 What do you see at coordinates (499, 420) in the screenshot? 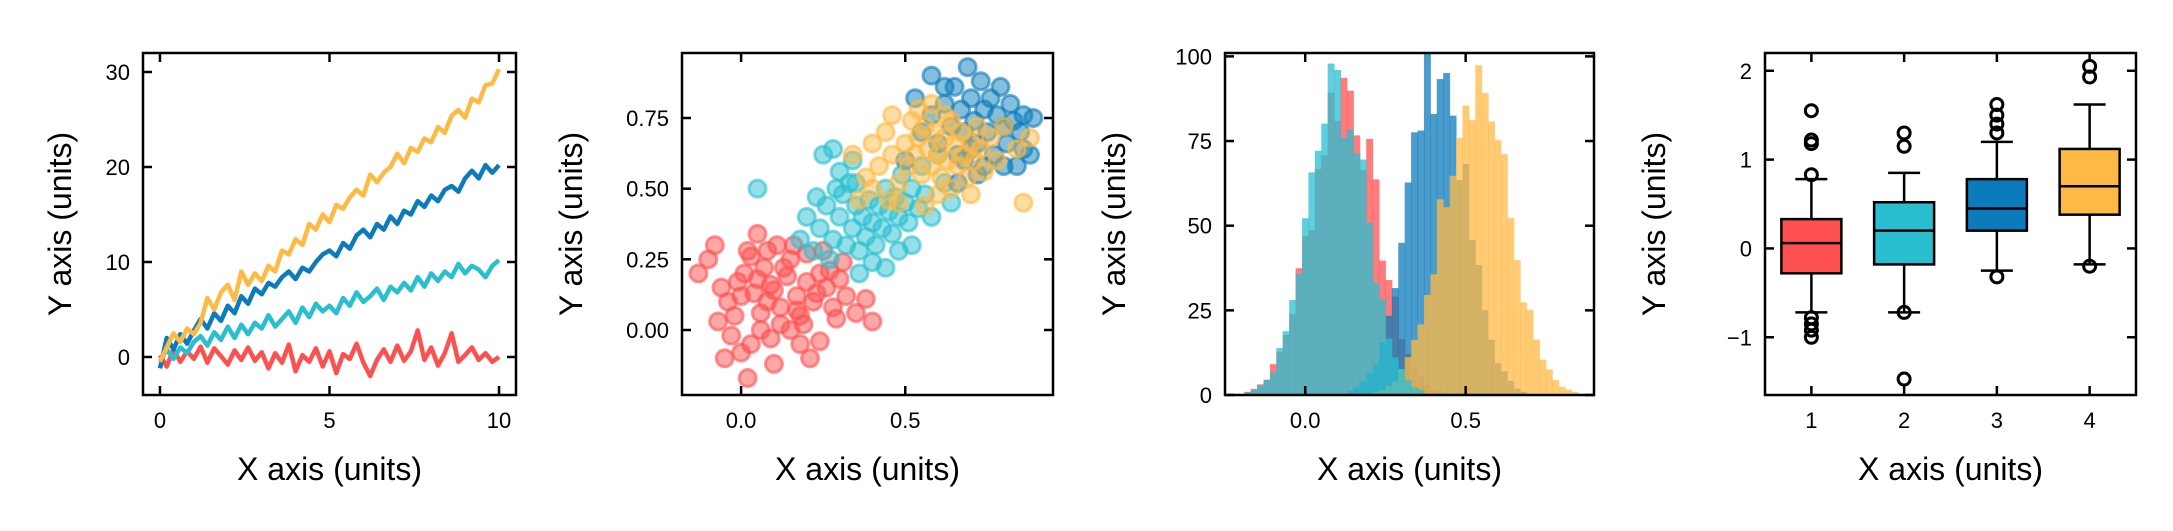
I see `x-tick-label: 10` at bounding box center [499, 420].